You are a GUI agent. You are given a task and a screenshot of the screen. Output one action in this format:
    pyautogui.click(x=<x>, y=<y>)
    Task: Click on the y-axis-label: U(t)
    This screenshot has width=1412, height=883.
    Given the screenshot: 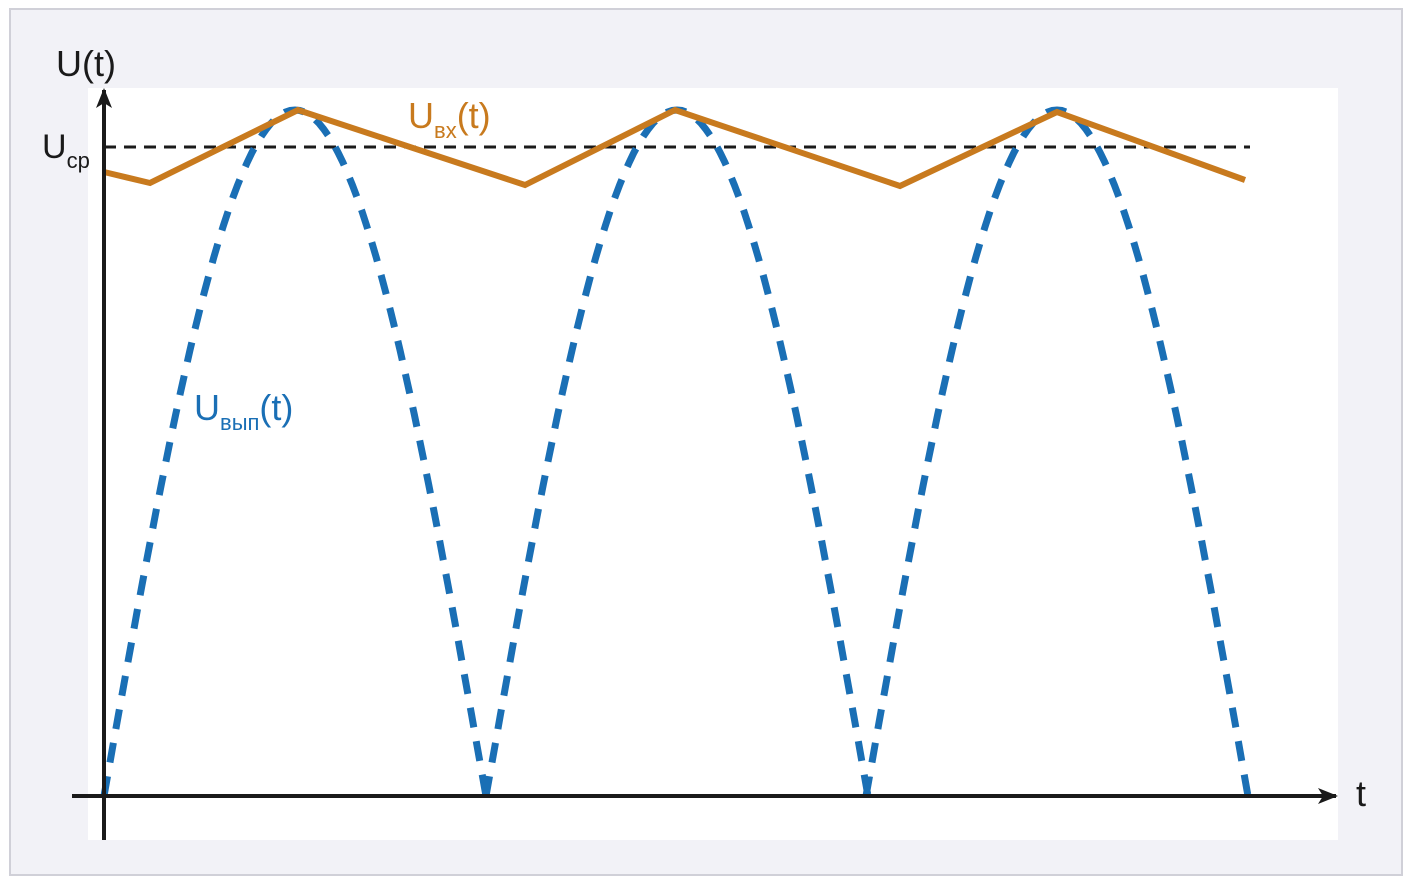 What is the action you would take?
    pyautogui.click(x=86, y=63)
    